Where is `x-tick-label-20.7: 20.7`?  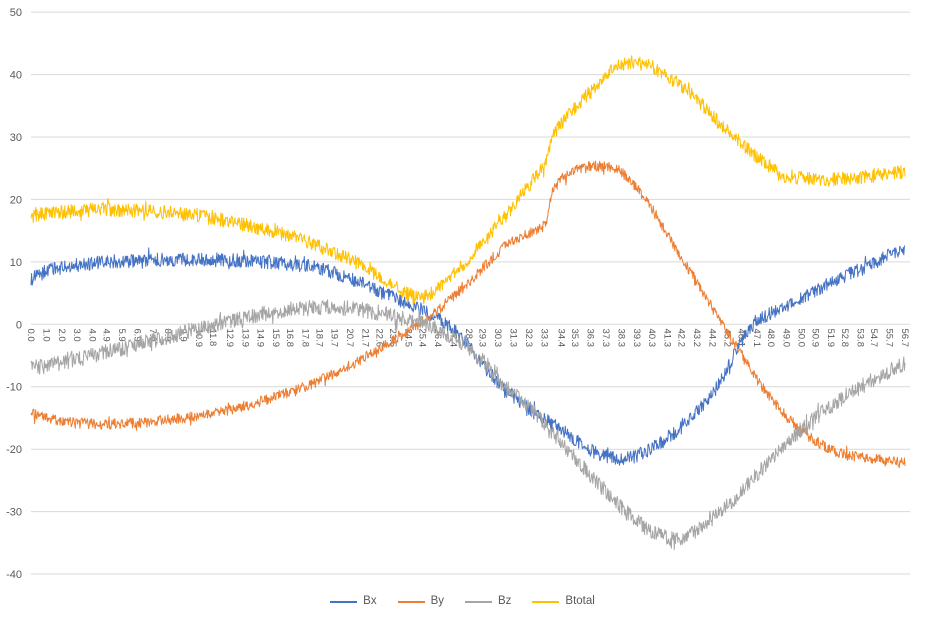
x-tick-label-20.7: 20.7 is located at coordinates (349, 338).